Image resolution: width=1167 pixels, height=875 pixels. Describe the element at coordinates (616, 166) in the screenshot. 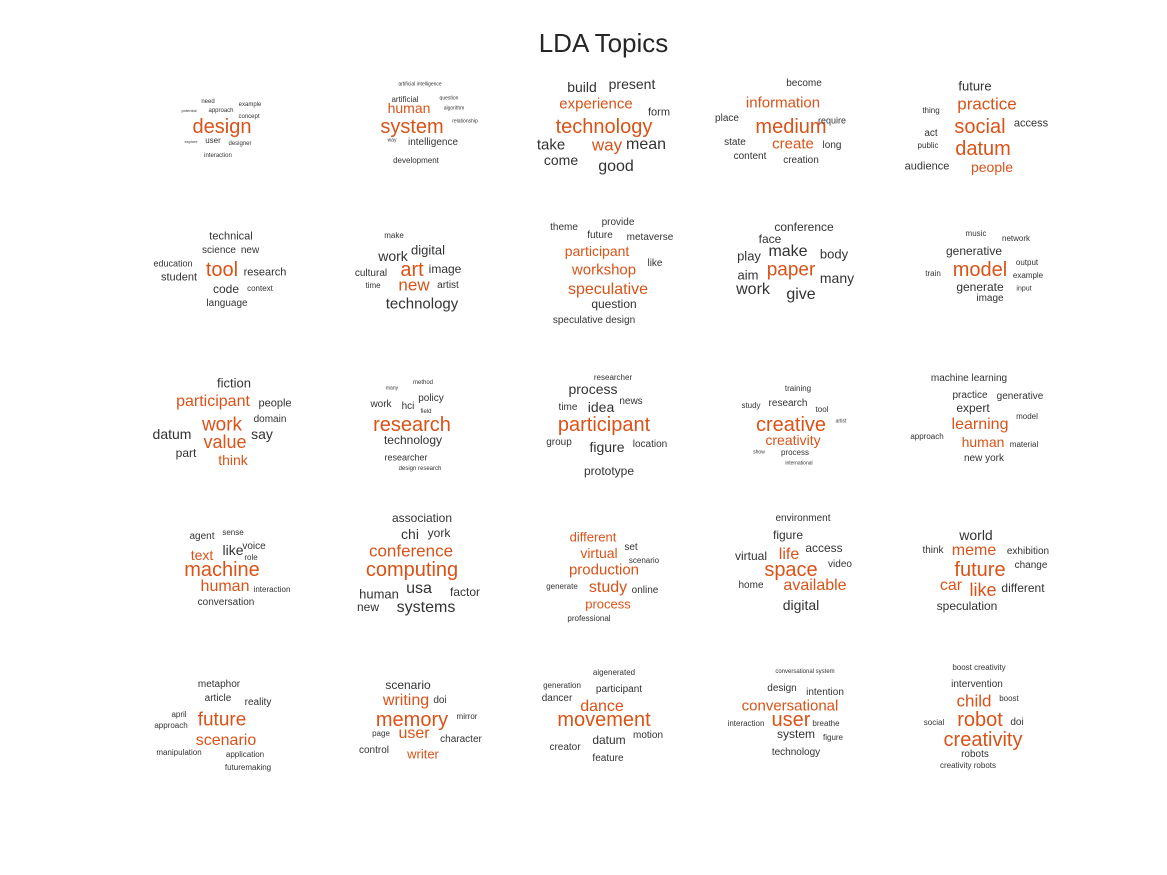

I see `topic-word: good` at that location.